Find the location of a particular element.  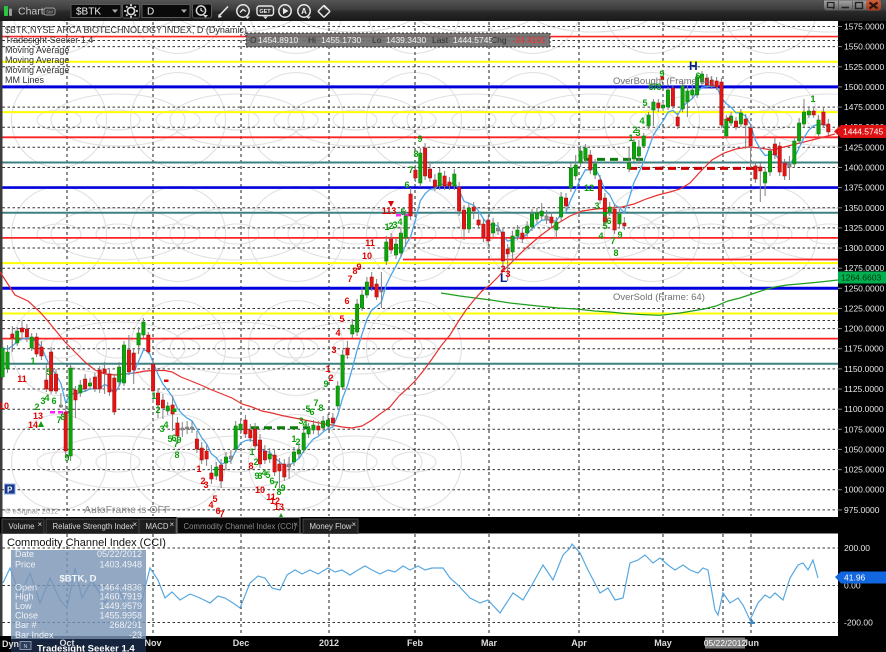

svg-text: -24.4101 is located at coordinates (529, 40).